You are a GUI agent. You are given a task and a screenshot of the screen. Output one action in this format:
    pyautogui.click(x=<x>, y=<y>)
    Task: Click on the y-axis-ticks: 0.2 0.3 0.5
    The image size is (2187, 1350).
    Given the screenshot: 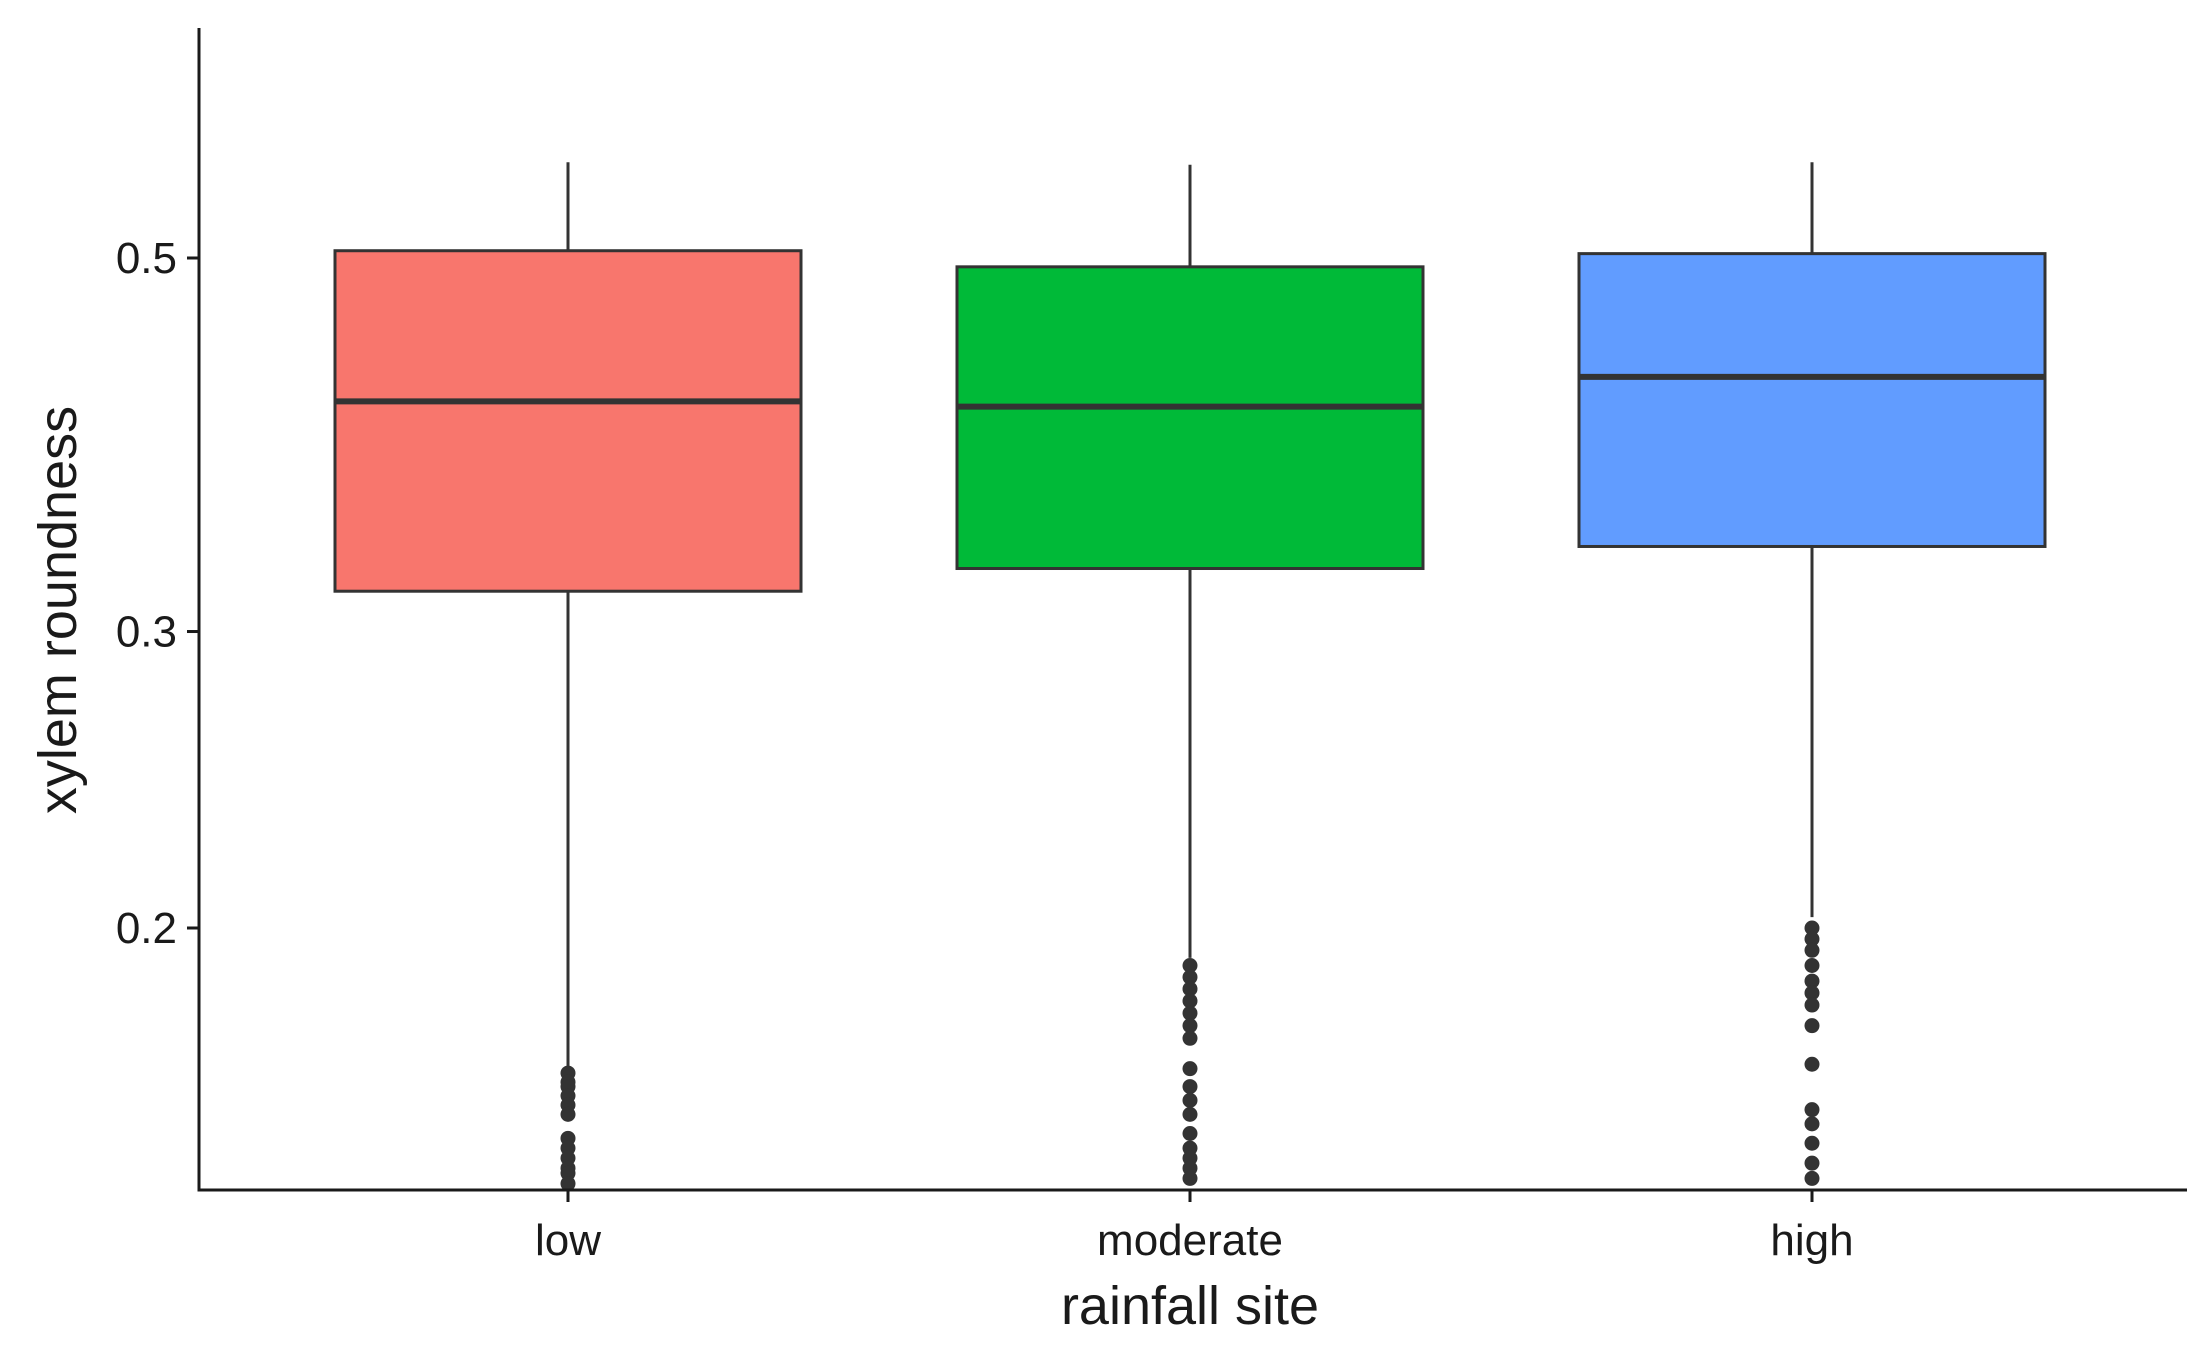 What is the action you would take?
    pyautogui.click(x=157, y=593)
    